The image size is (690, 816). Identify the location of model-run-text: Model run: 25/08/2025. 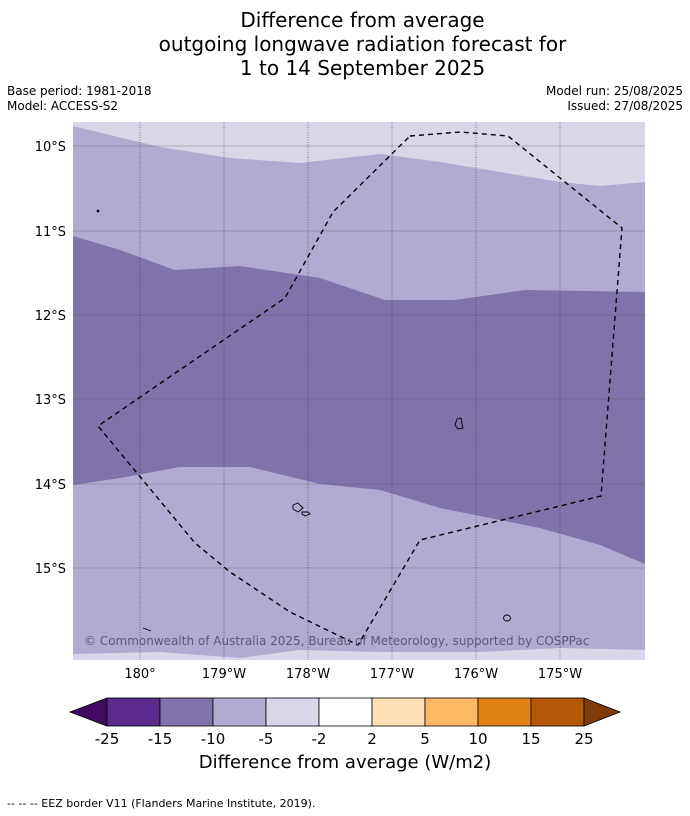
(614, 91).